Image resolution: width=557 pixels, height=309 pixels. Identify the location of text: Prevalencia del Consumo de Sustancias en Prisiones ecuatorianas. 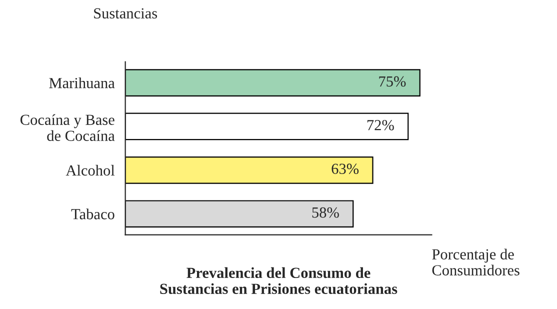
(279, 280).